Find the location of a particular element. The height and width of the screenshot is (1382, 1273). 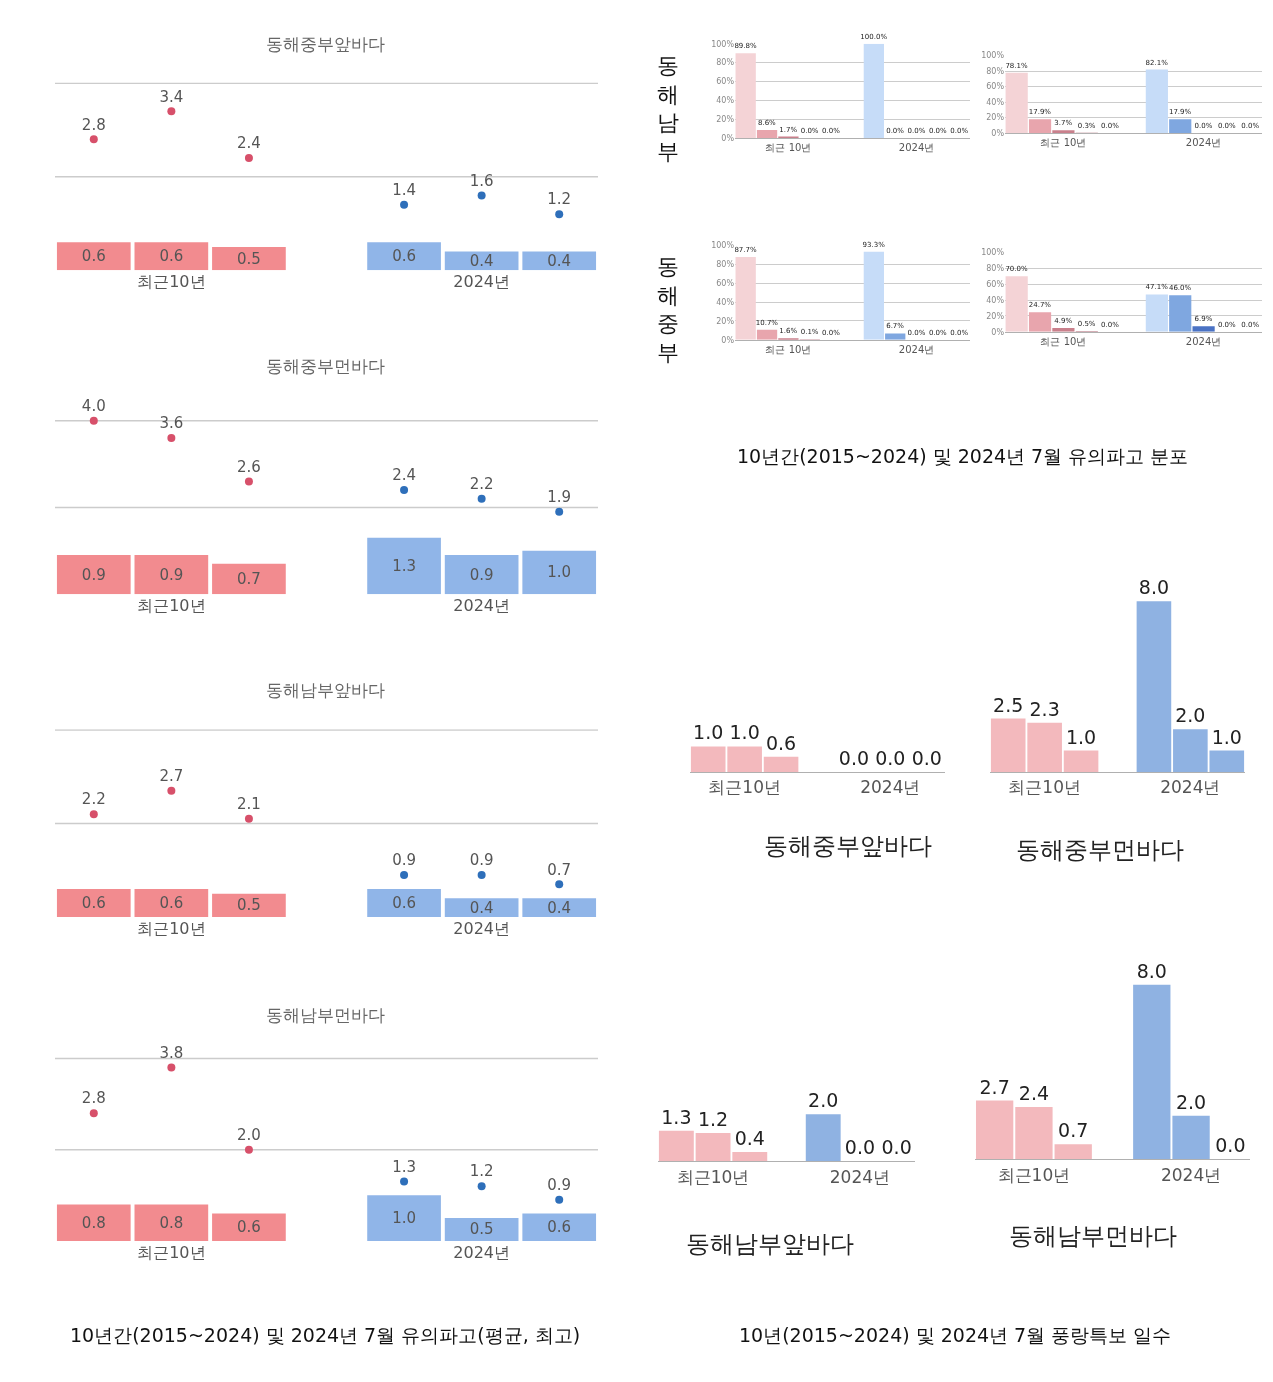

data-label: 1.3 is located at coordinates (404, 565).